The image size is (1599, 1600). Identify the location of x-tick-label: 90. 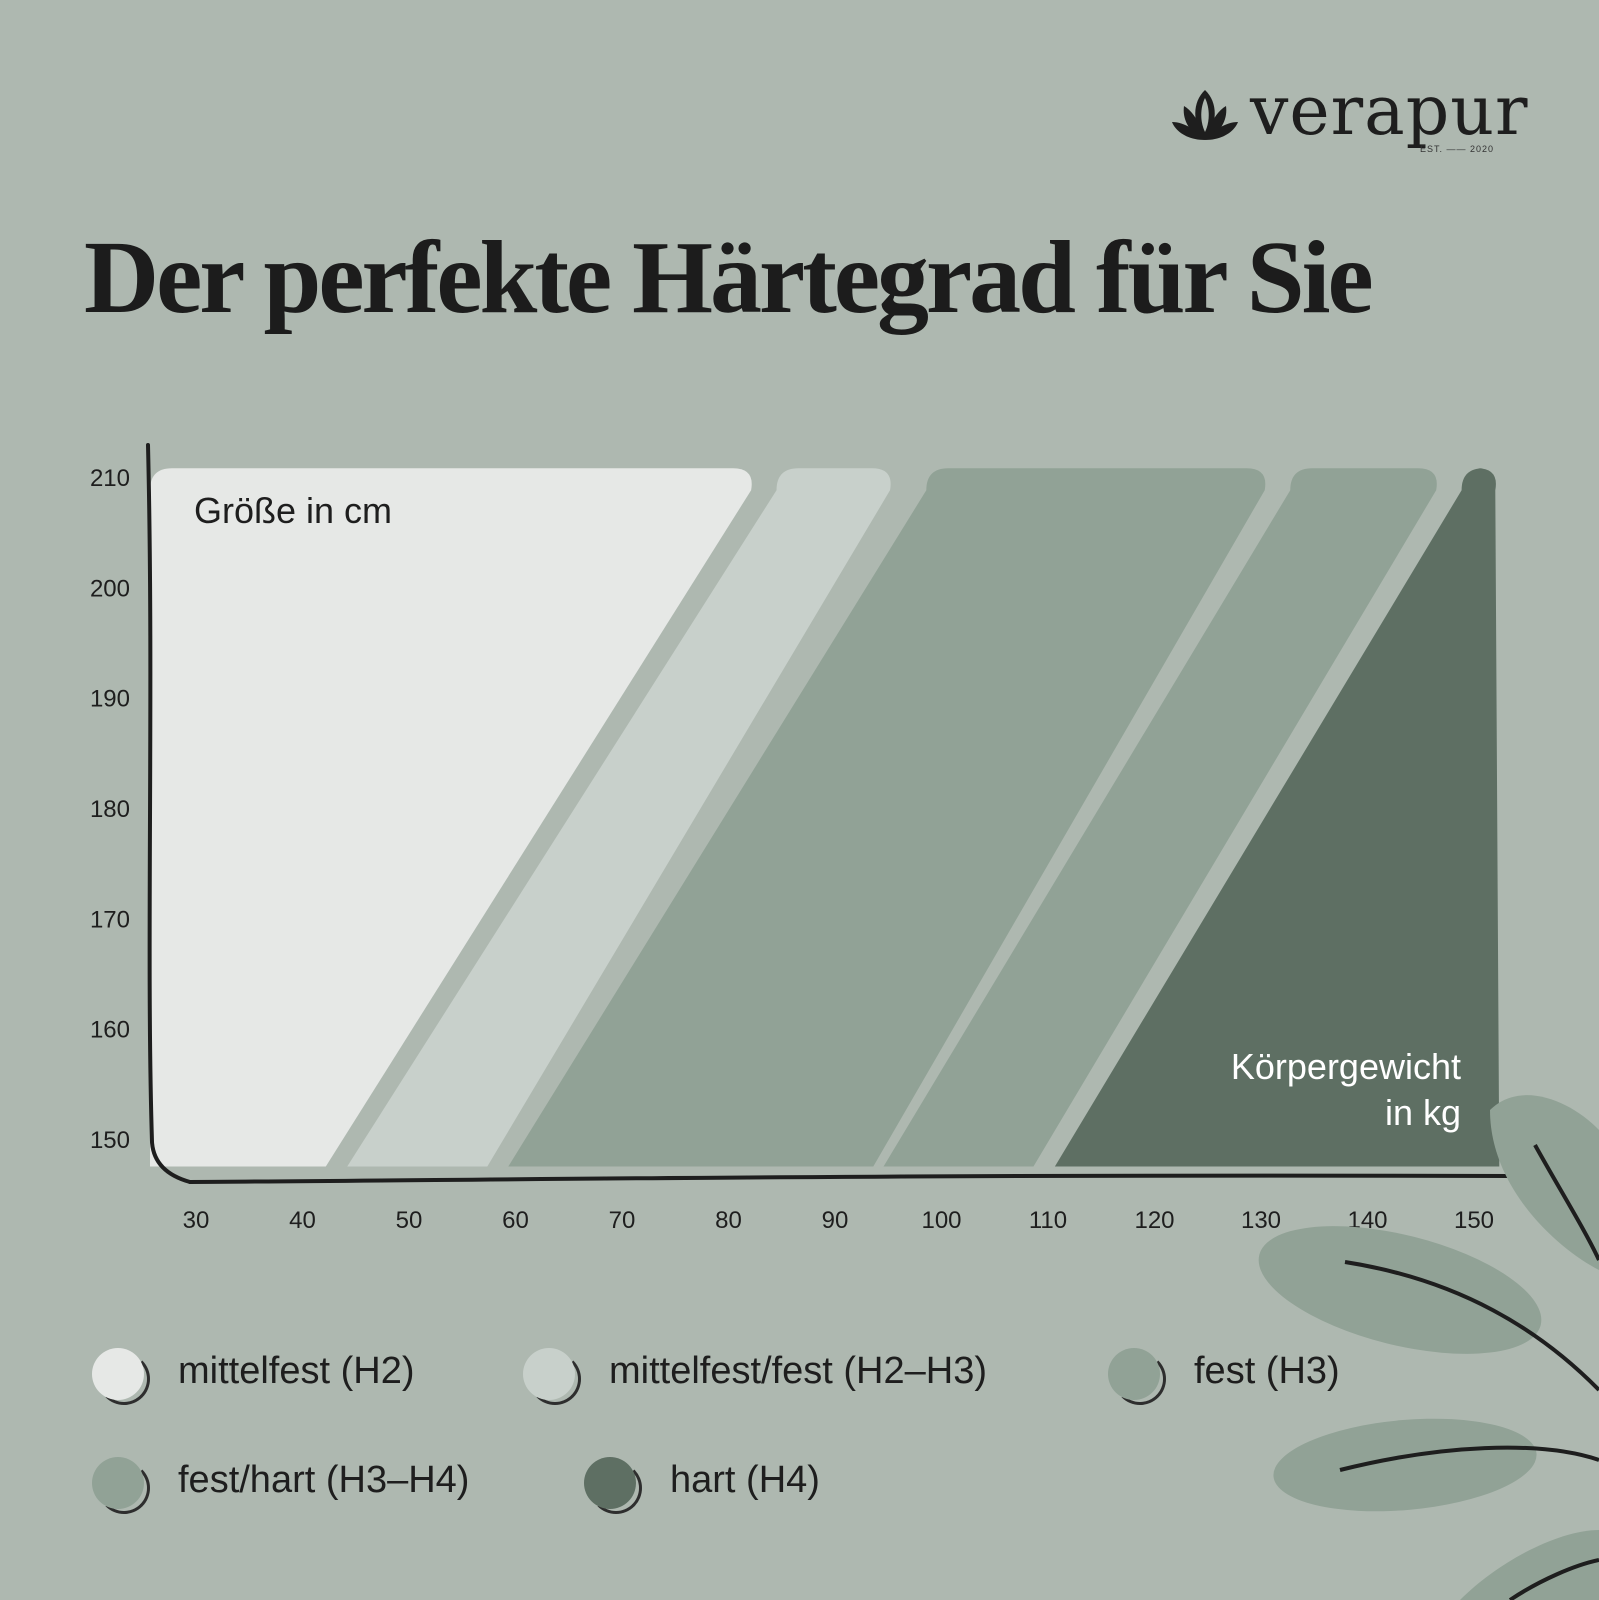
(835, 1220).